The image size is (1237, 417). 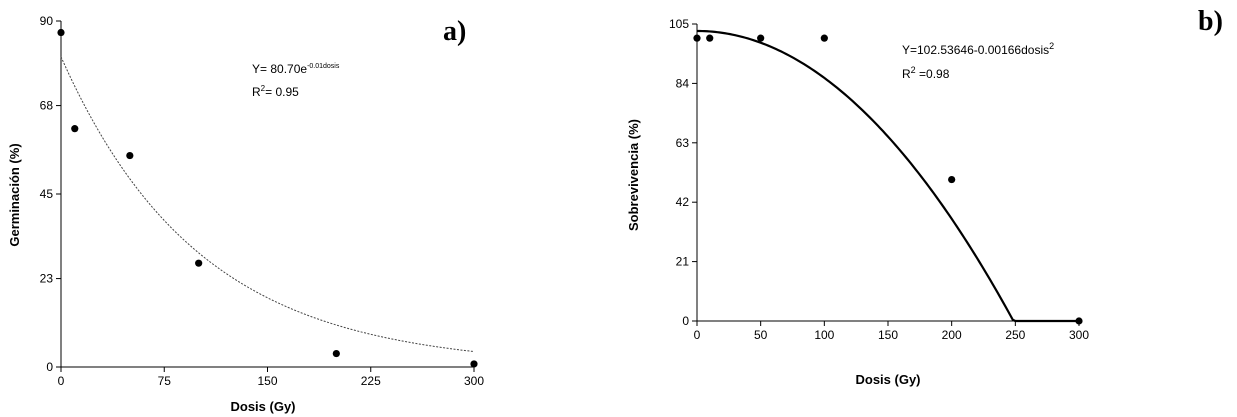 I want to click on b-y-tick-label: 21, so click(x=683, y=262).